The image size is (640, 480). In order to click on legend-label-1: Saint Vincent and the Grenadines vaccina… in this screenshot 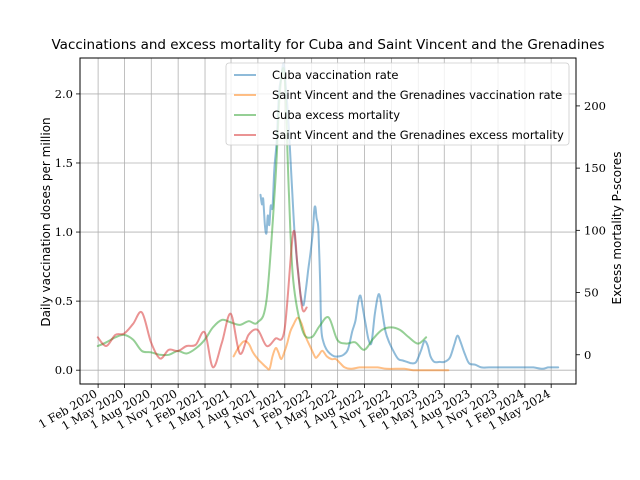, I will do `click(417, 95)`.